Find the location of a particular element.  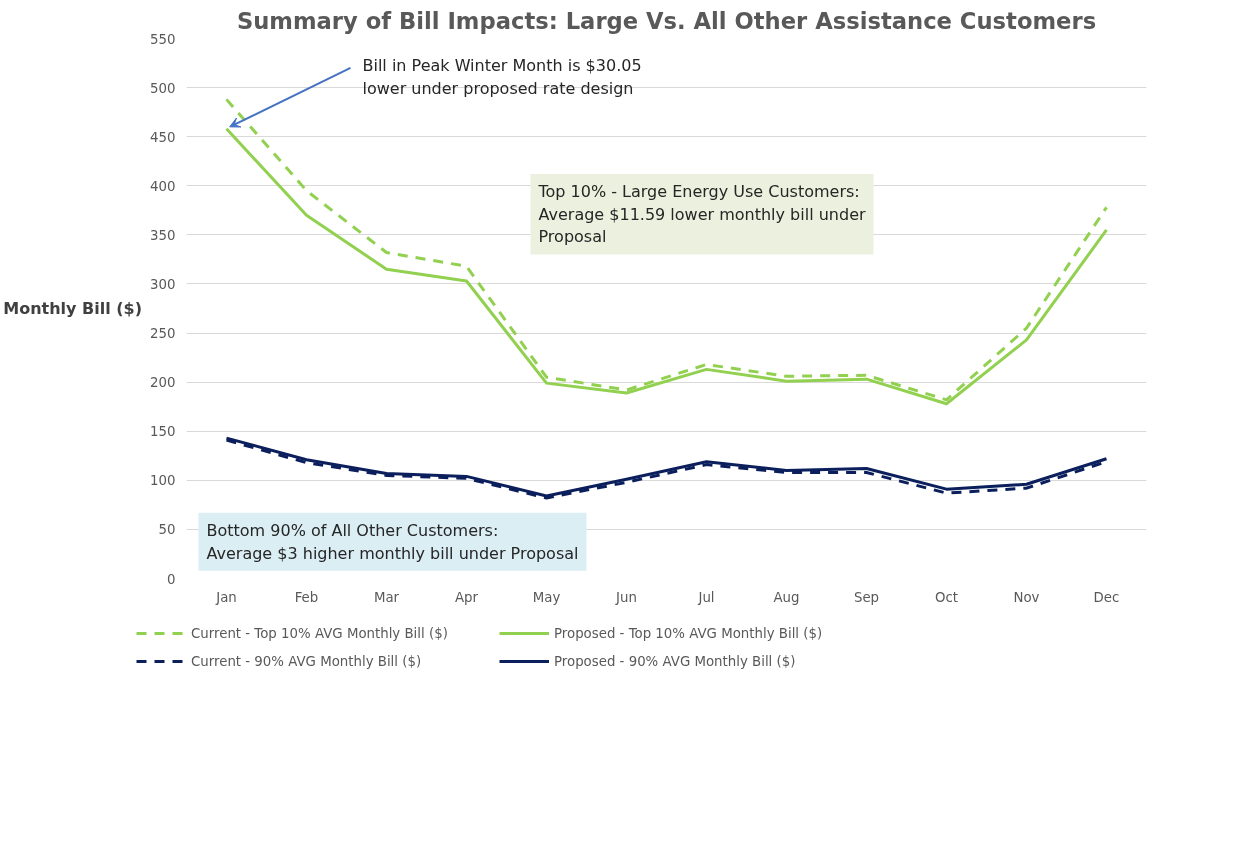

y-axis-title: Monthly Bill ($) is located at coordinates (73, 308).